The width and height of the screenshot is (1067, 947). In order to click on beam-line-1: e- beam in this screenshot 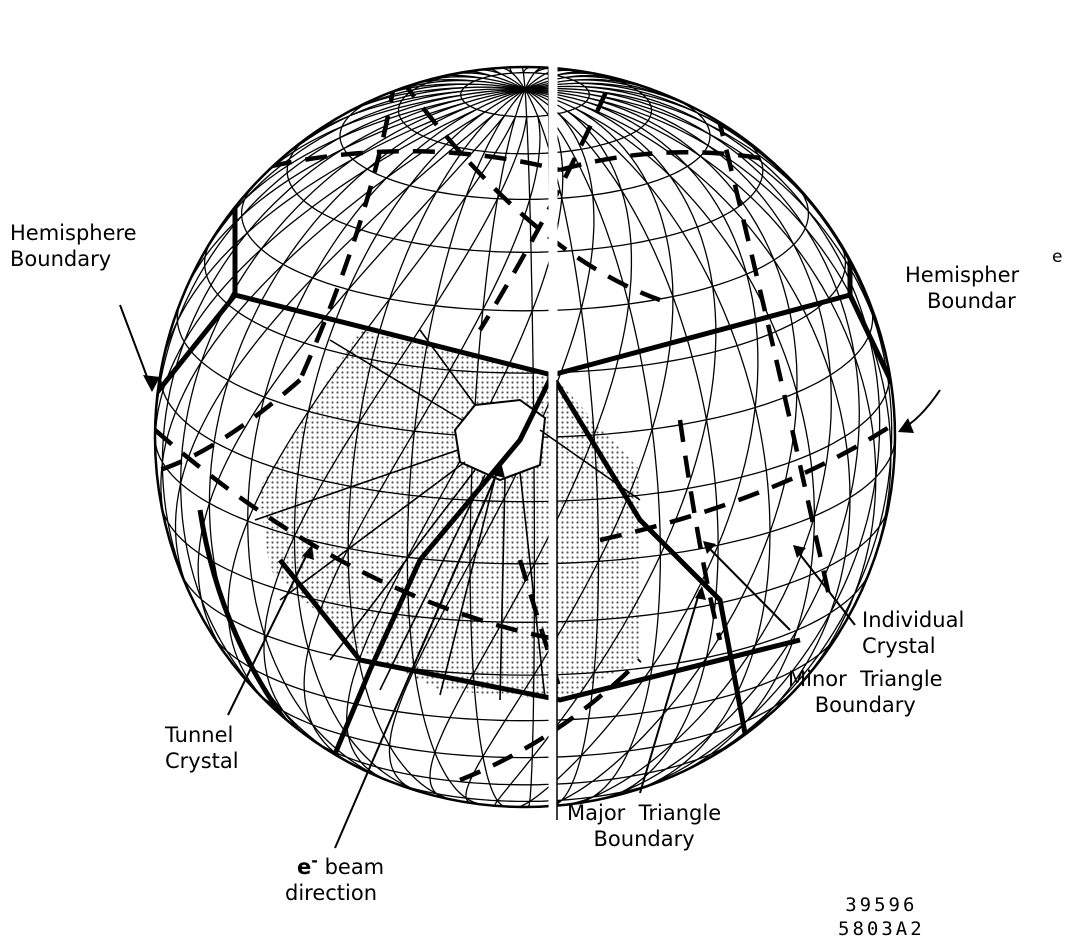, I will do `click(334, 864)`.